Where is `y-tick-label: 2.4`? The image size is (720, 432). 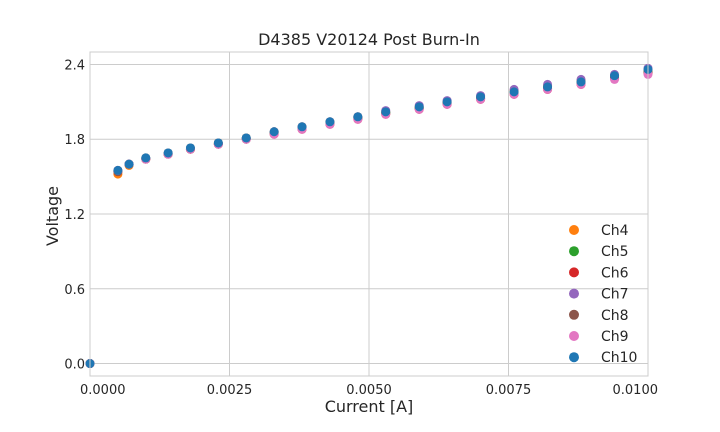
y-tick-label: 2.4 is located at coordinates (74, 65).